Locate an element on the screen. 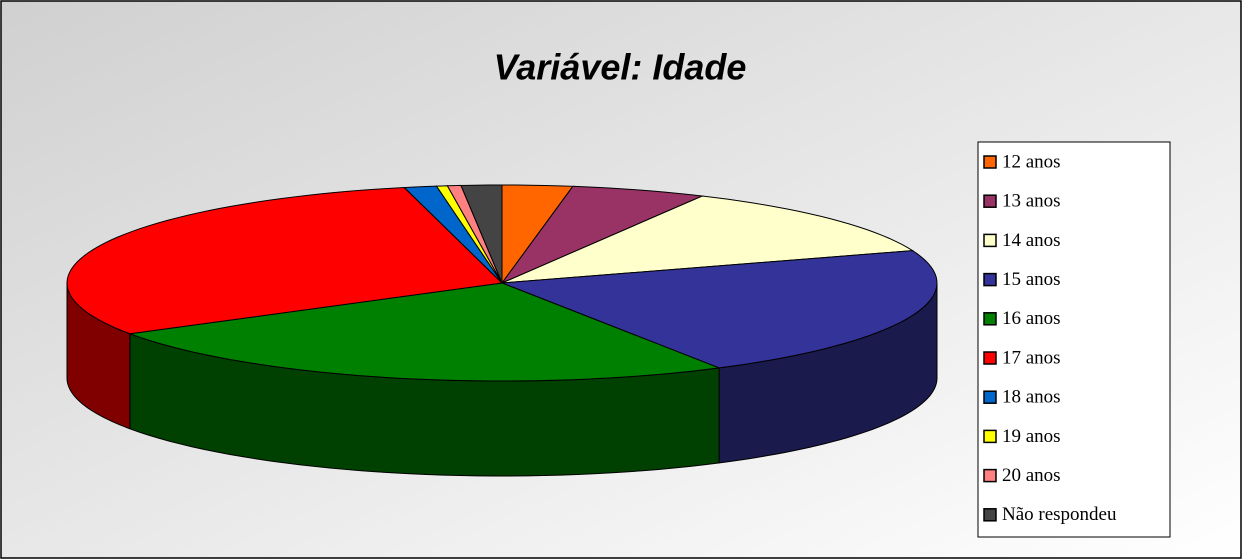  chart-title: Variável: Idade is located at coordinates (620, 67).